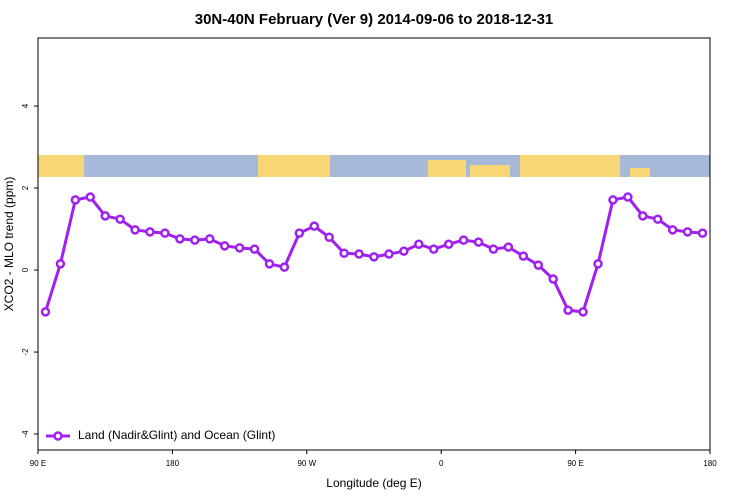 This screenshot has height=500, width=750. Describe the element at coordinates (58, 436) in the screenshot. I see `legend-marker` at that location.